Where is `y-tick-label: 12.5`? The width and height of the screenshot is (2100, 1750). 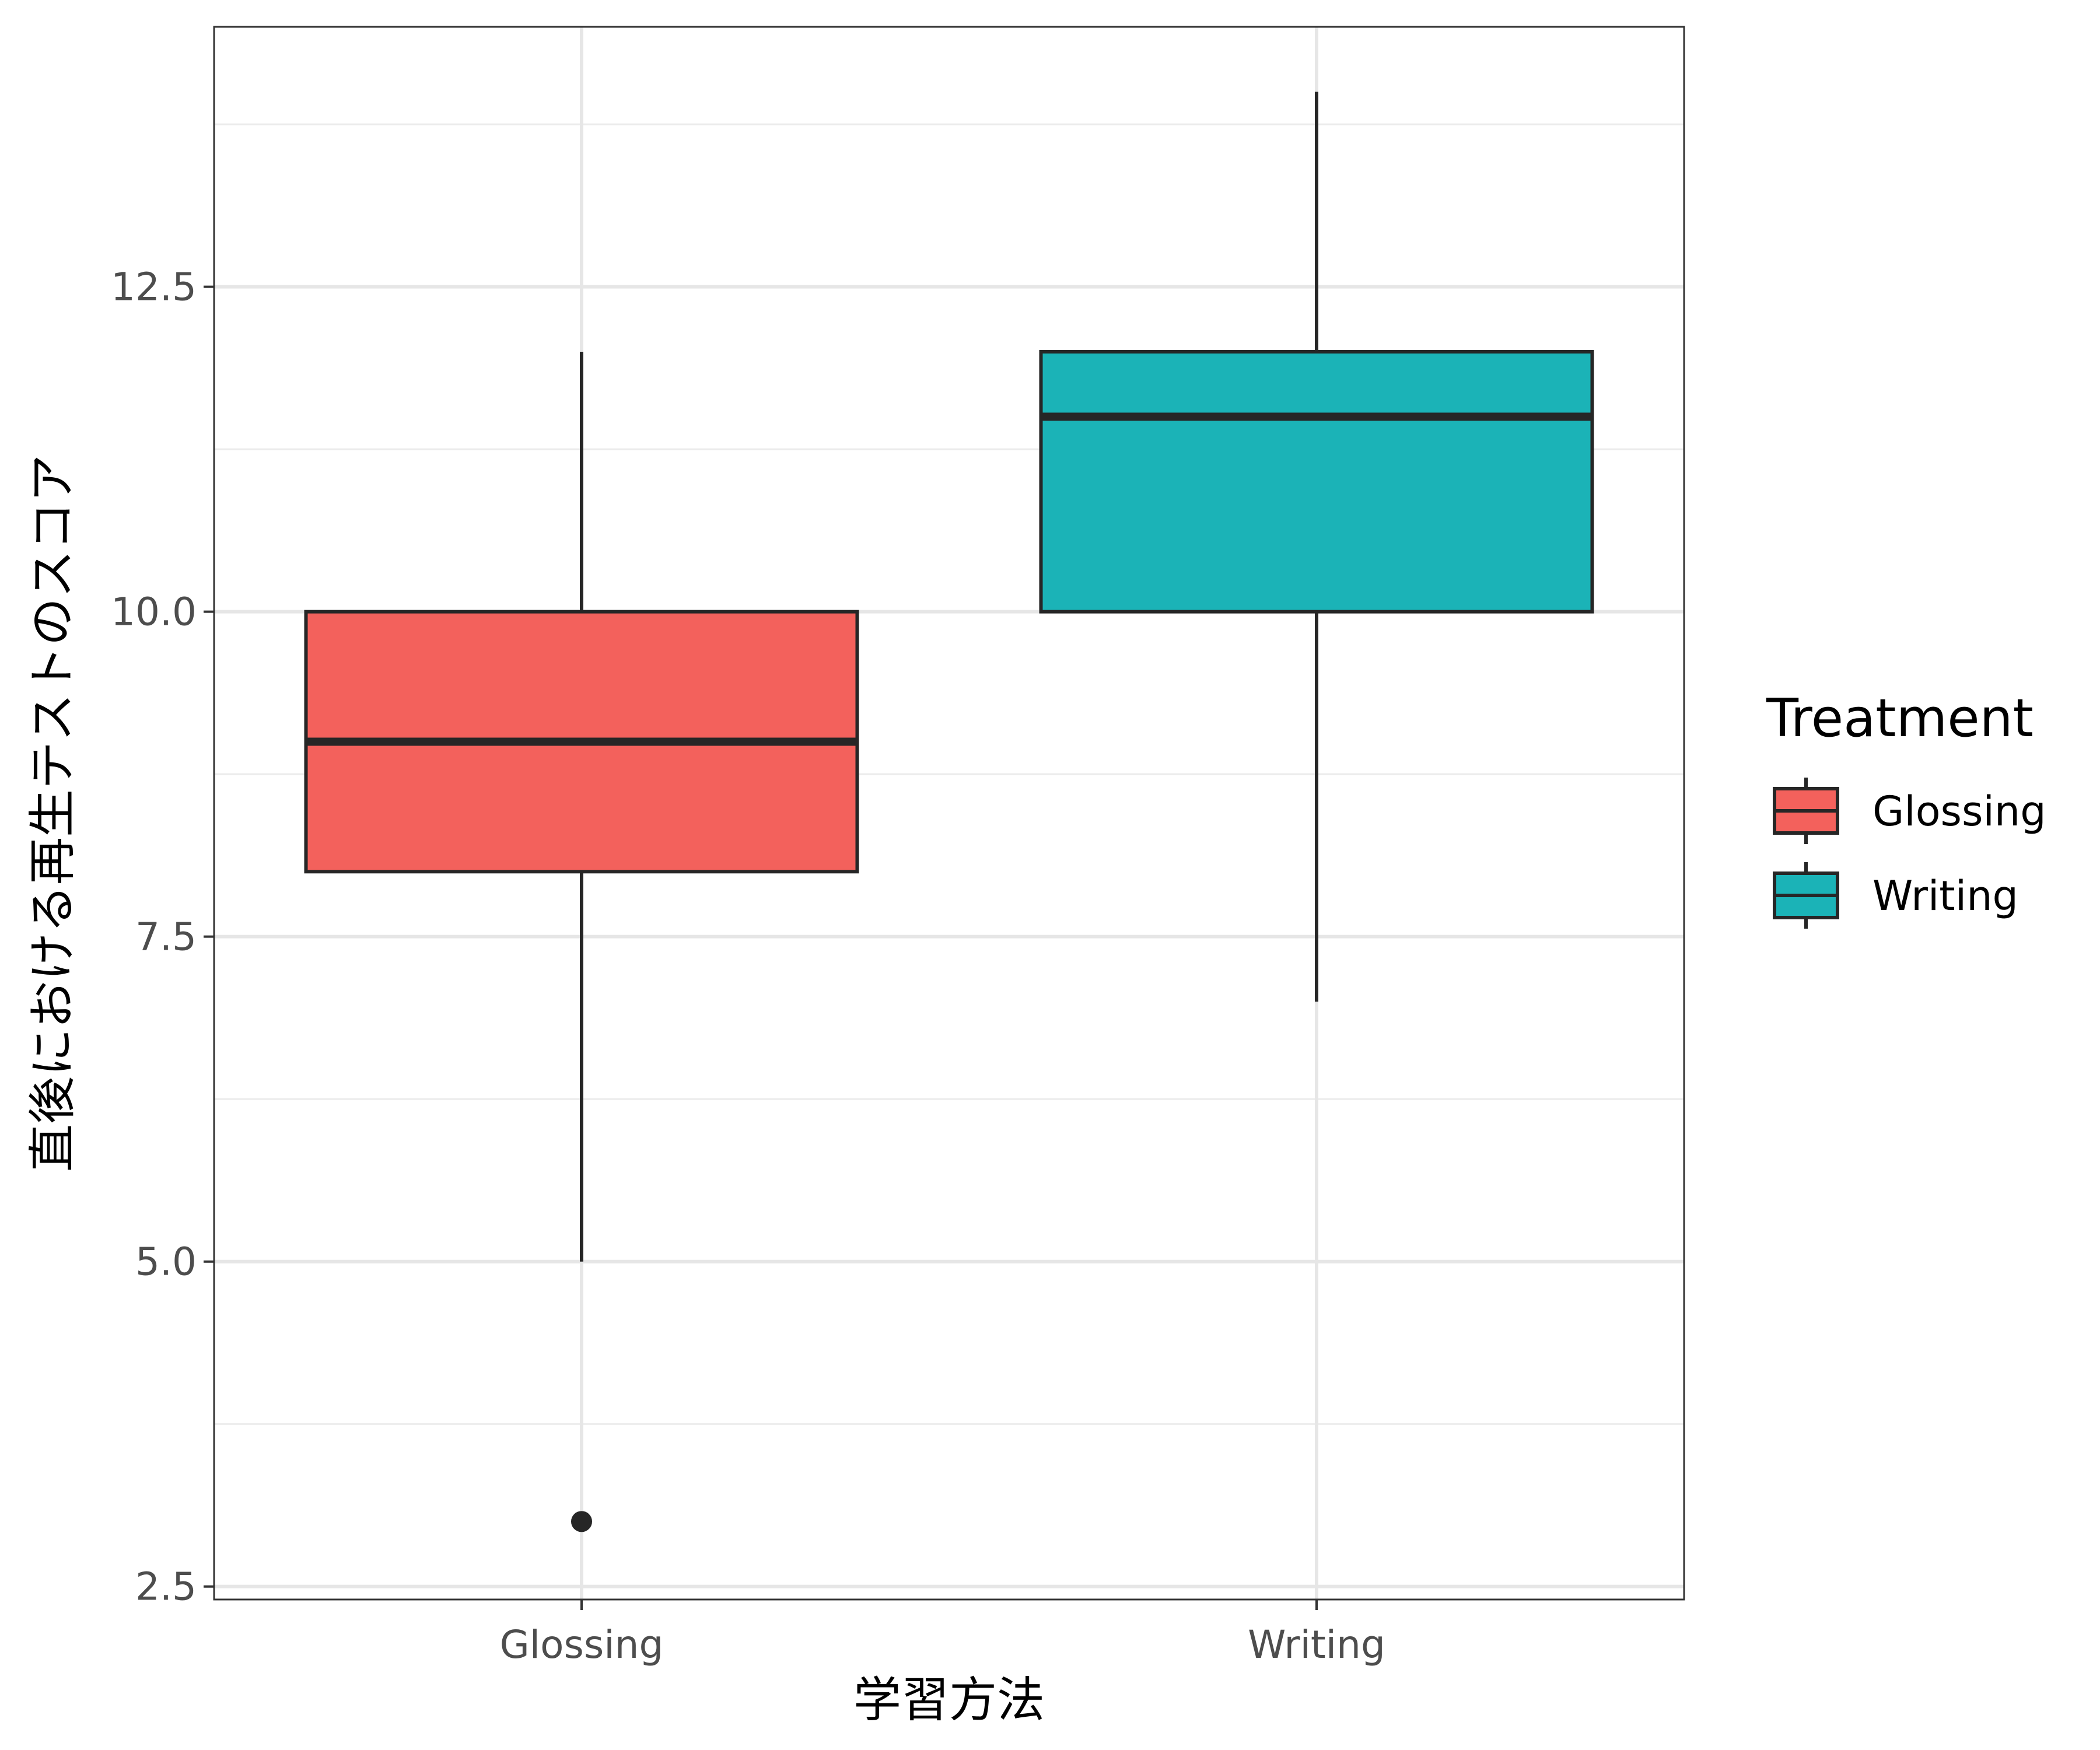
y-tick-label: 12.5 is located at coordinates (154, 287).